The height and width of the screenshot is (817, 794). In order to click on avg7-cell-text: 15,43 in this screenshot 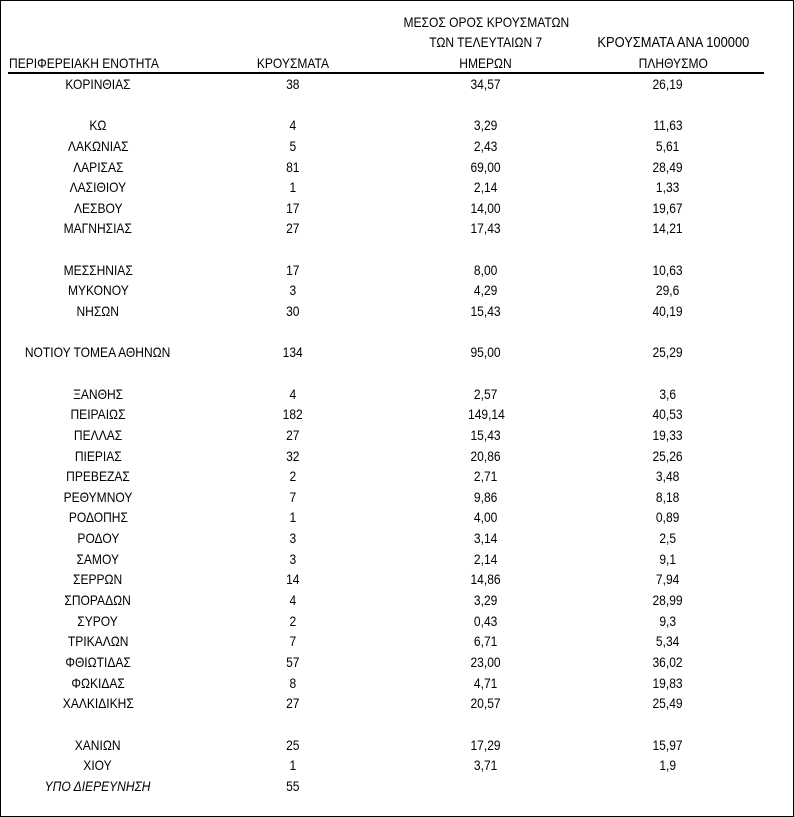, I will do `click(486, 434)`.